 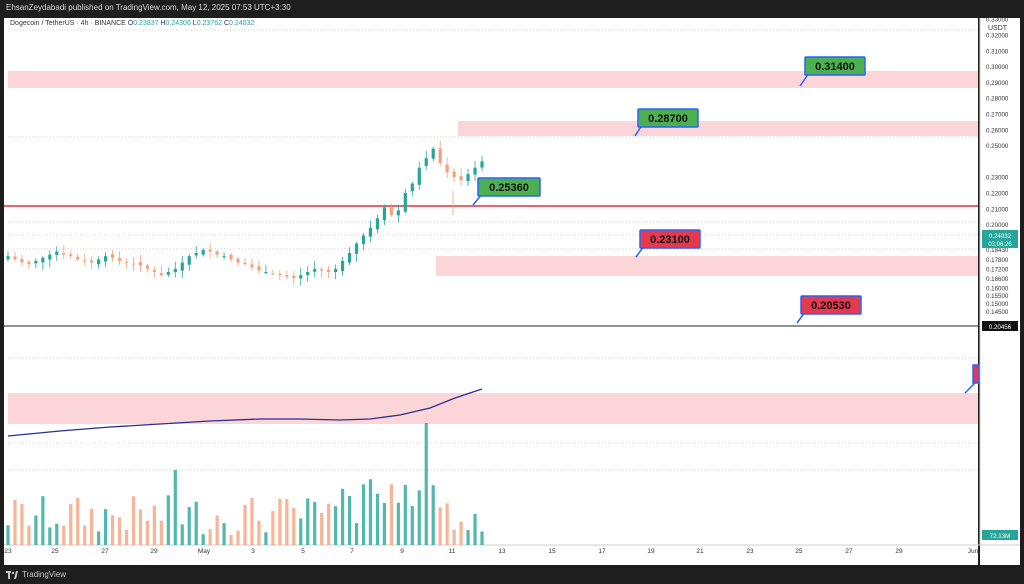 What do you see at coordinates (970, 388) in the screenshot?
I see `callout-pointer` at bounding box center [970, 388].